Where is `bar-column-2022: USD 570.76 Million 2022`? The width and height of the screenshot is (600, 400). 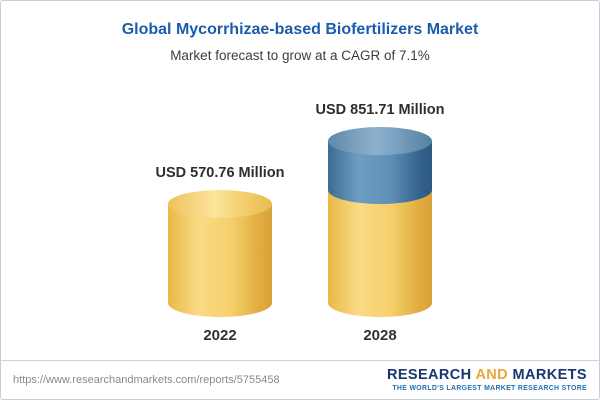
bar-column-2022: USD 570.76 Million 2022 is located at coordinates (220, 254).